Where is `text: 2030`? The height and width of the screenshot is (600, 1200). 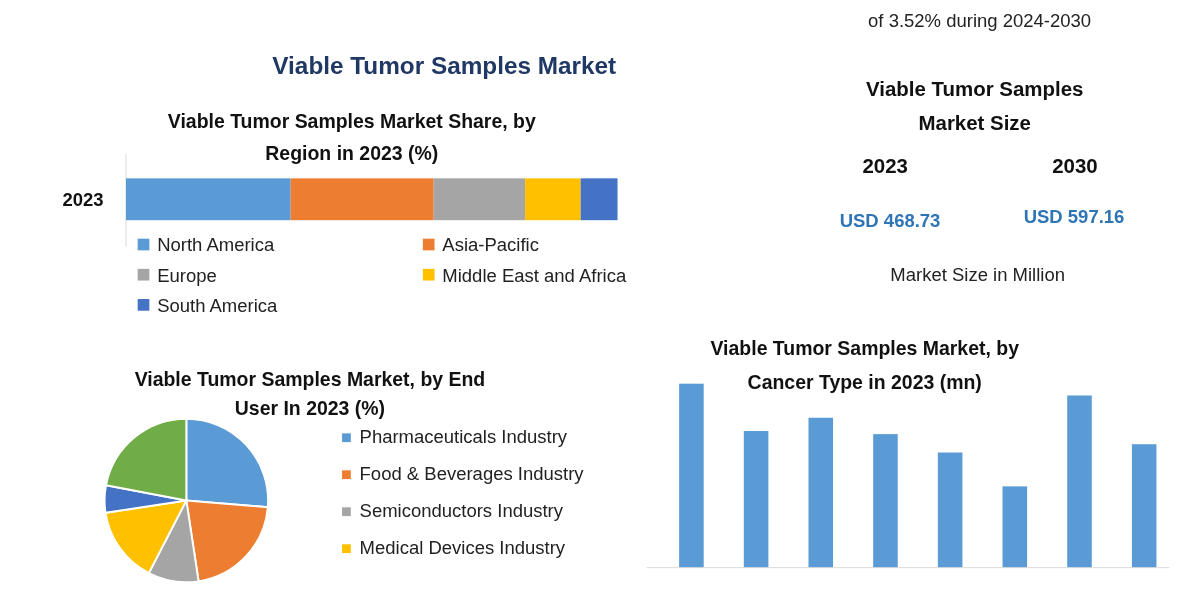
text: 2030 is located at coordinates (1075, 166).